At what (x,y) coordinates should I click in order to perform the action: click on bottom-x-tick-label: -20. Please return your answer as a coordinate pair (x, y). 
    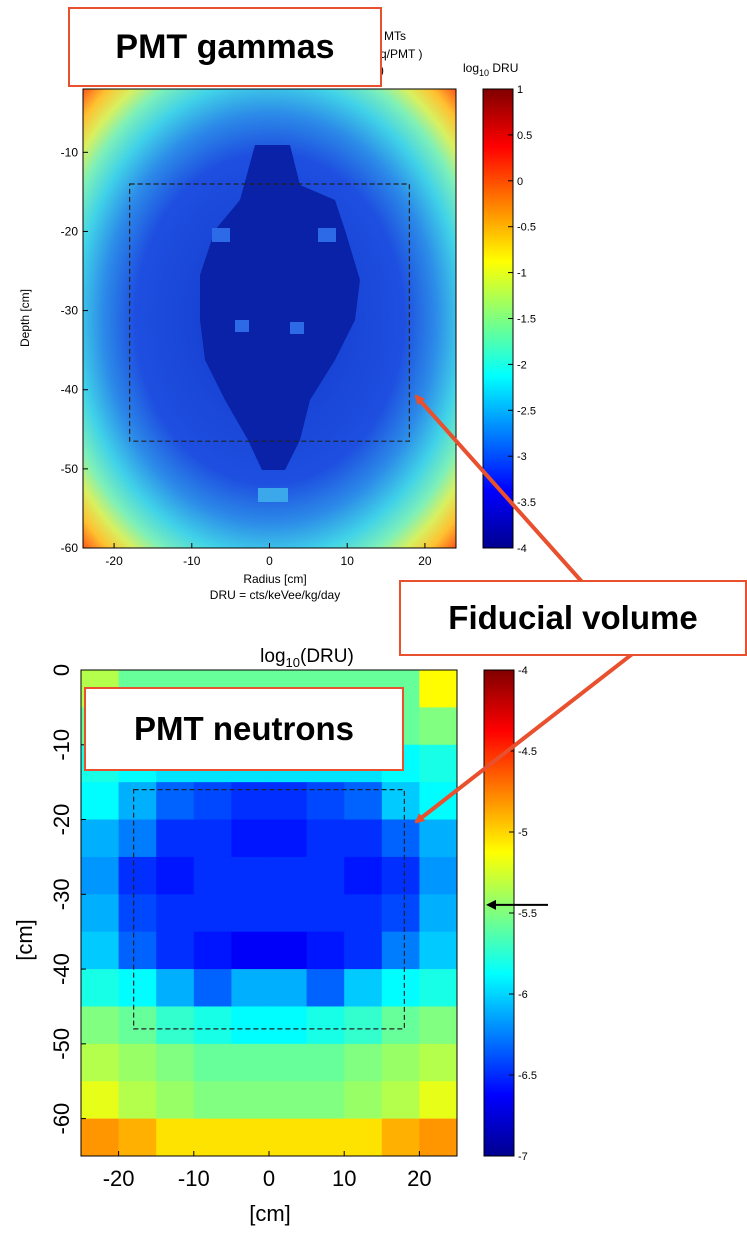
    Looking at the image, I should click on (119, 1178).